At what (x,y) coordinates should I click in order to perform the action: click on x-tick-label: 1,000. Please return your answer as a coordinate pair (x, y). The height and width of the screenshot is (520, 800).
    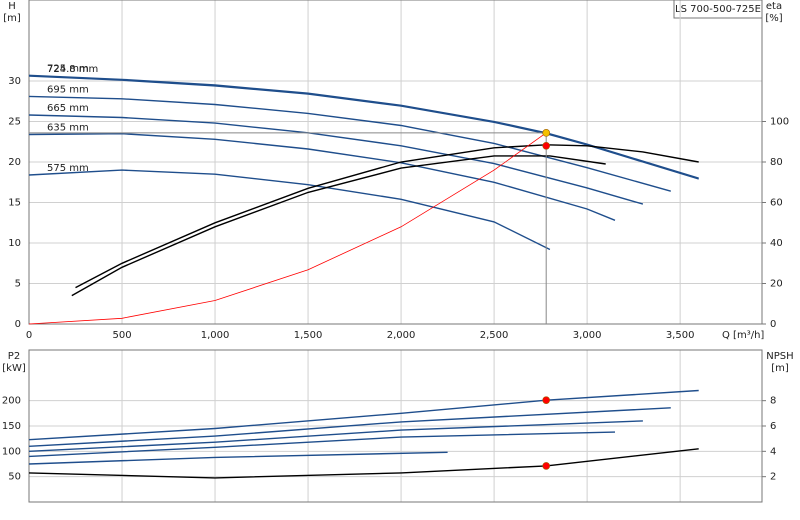
    Looking at the image, I should click on (215, 335).